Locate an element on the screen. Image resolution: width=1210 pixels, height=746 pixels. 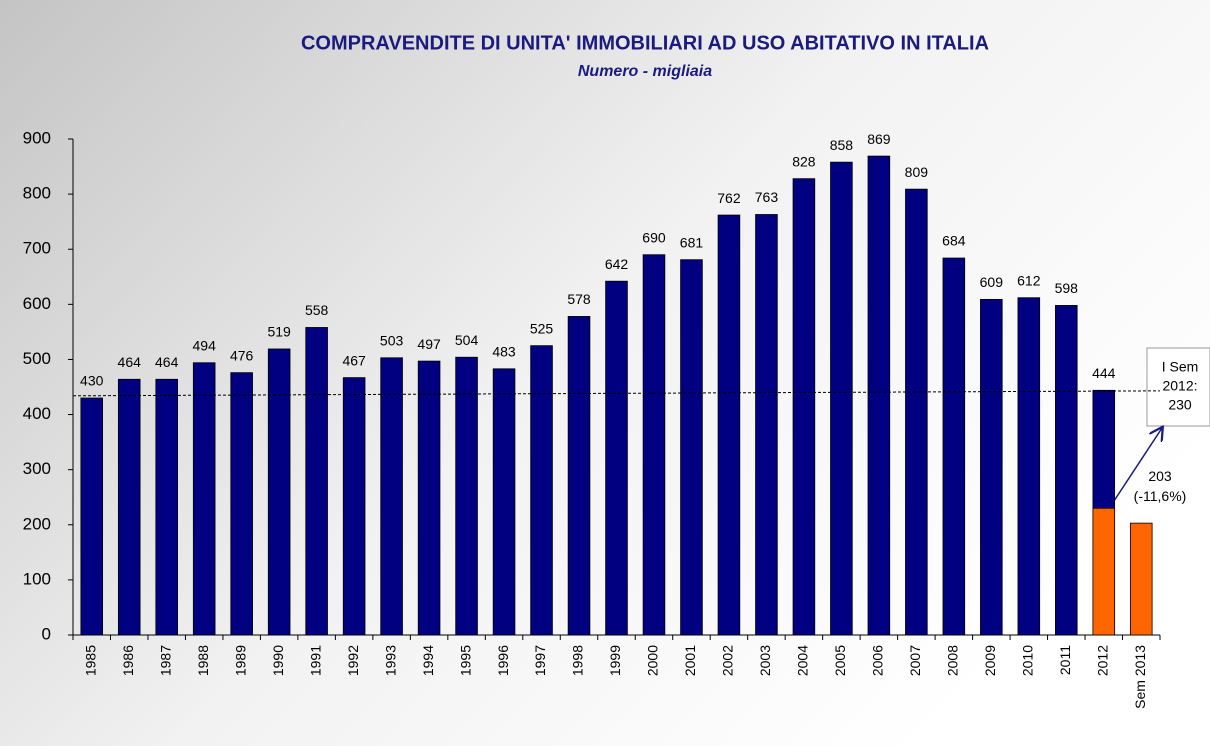
y-tick-label: 400 is located at coordinates (37, 413).